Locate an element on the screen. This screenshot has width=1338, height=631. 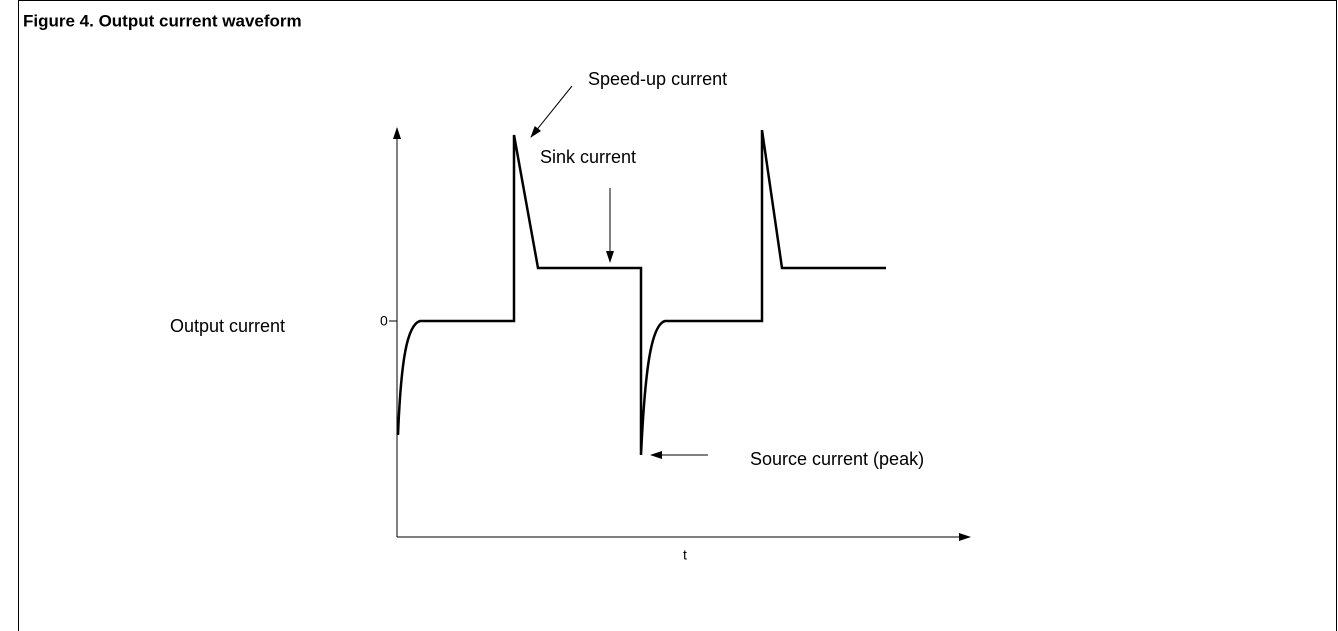
zero-label: 0 is located at coordinates (384, 321).